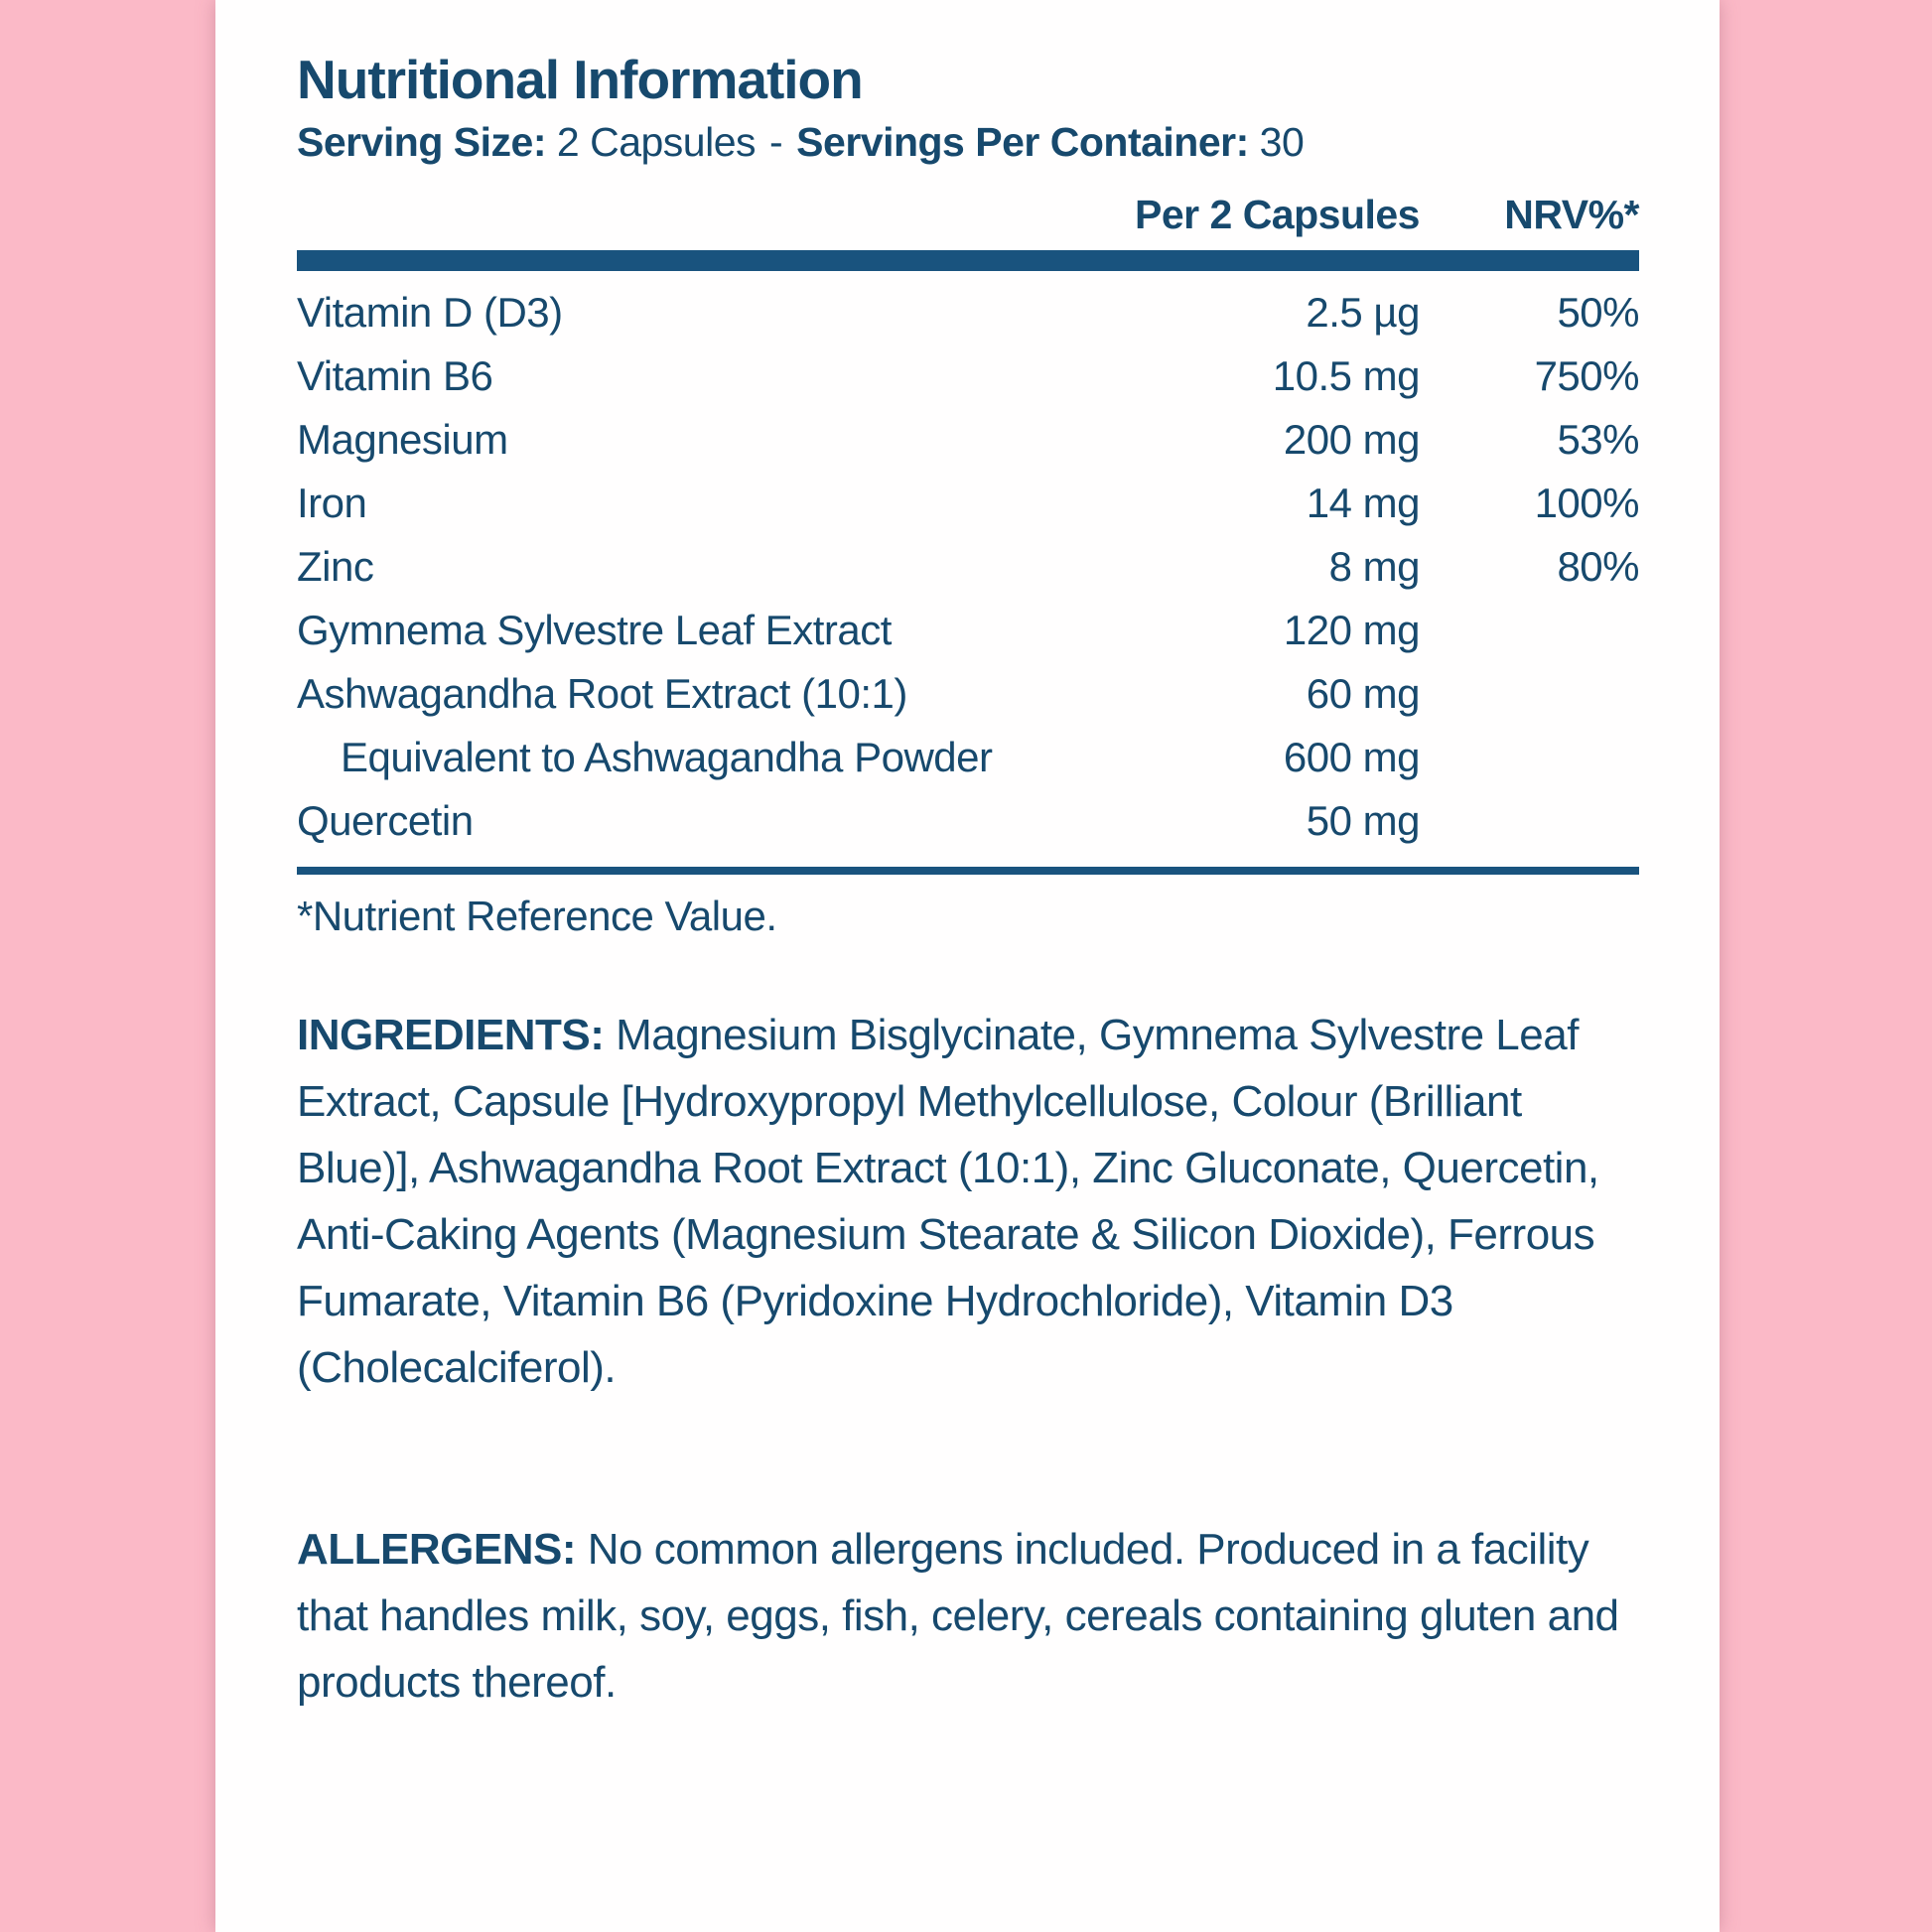 This screenshot has height=1932, width=1932. I want to click on servings-per-container-label: Servings Per Container:, so click(1022, 142).